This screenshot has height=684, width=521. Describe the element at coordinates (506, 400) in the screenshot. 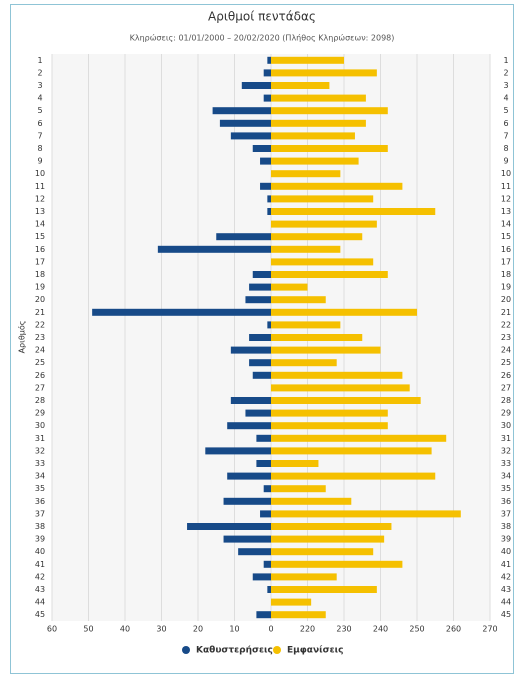

I see `y-tick-label-right: 28` at that location.